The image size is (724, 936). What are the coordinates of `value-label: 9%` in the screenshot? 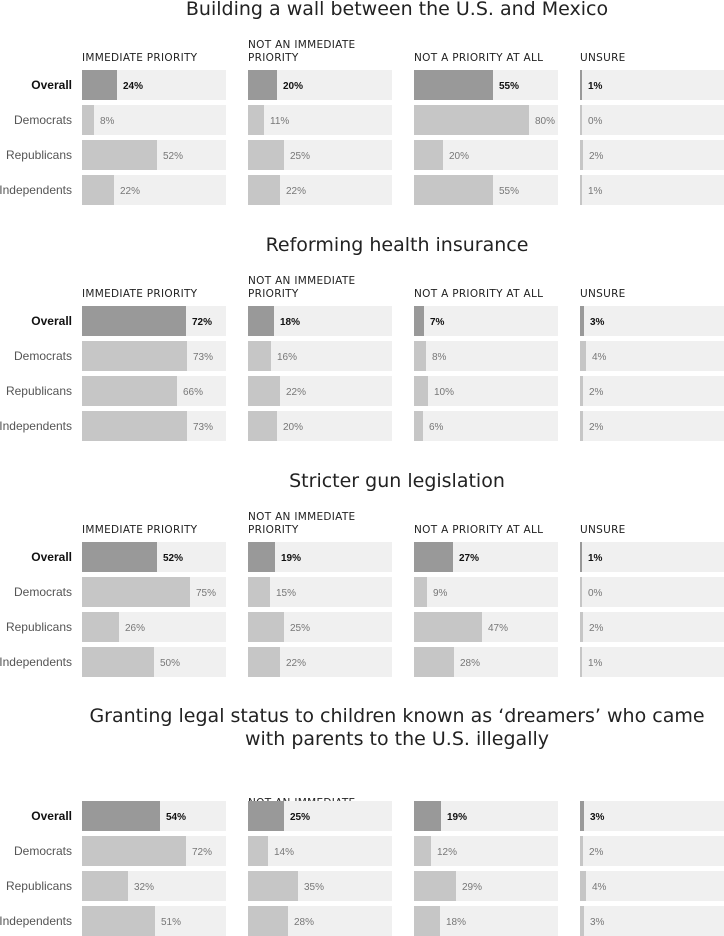 It's located at (440, 593).